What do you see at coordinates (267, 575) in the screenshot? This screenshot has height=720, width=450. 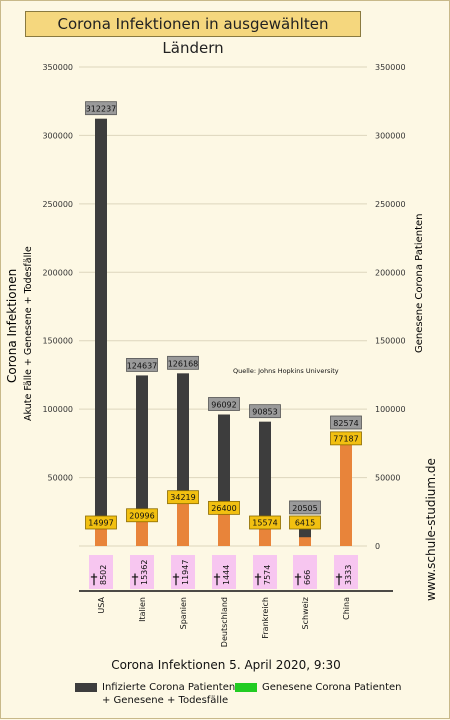 I see `deaths-value-label: 7574` at bounding box center [267, 575].